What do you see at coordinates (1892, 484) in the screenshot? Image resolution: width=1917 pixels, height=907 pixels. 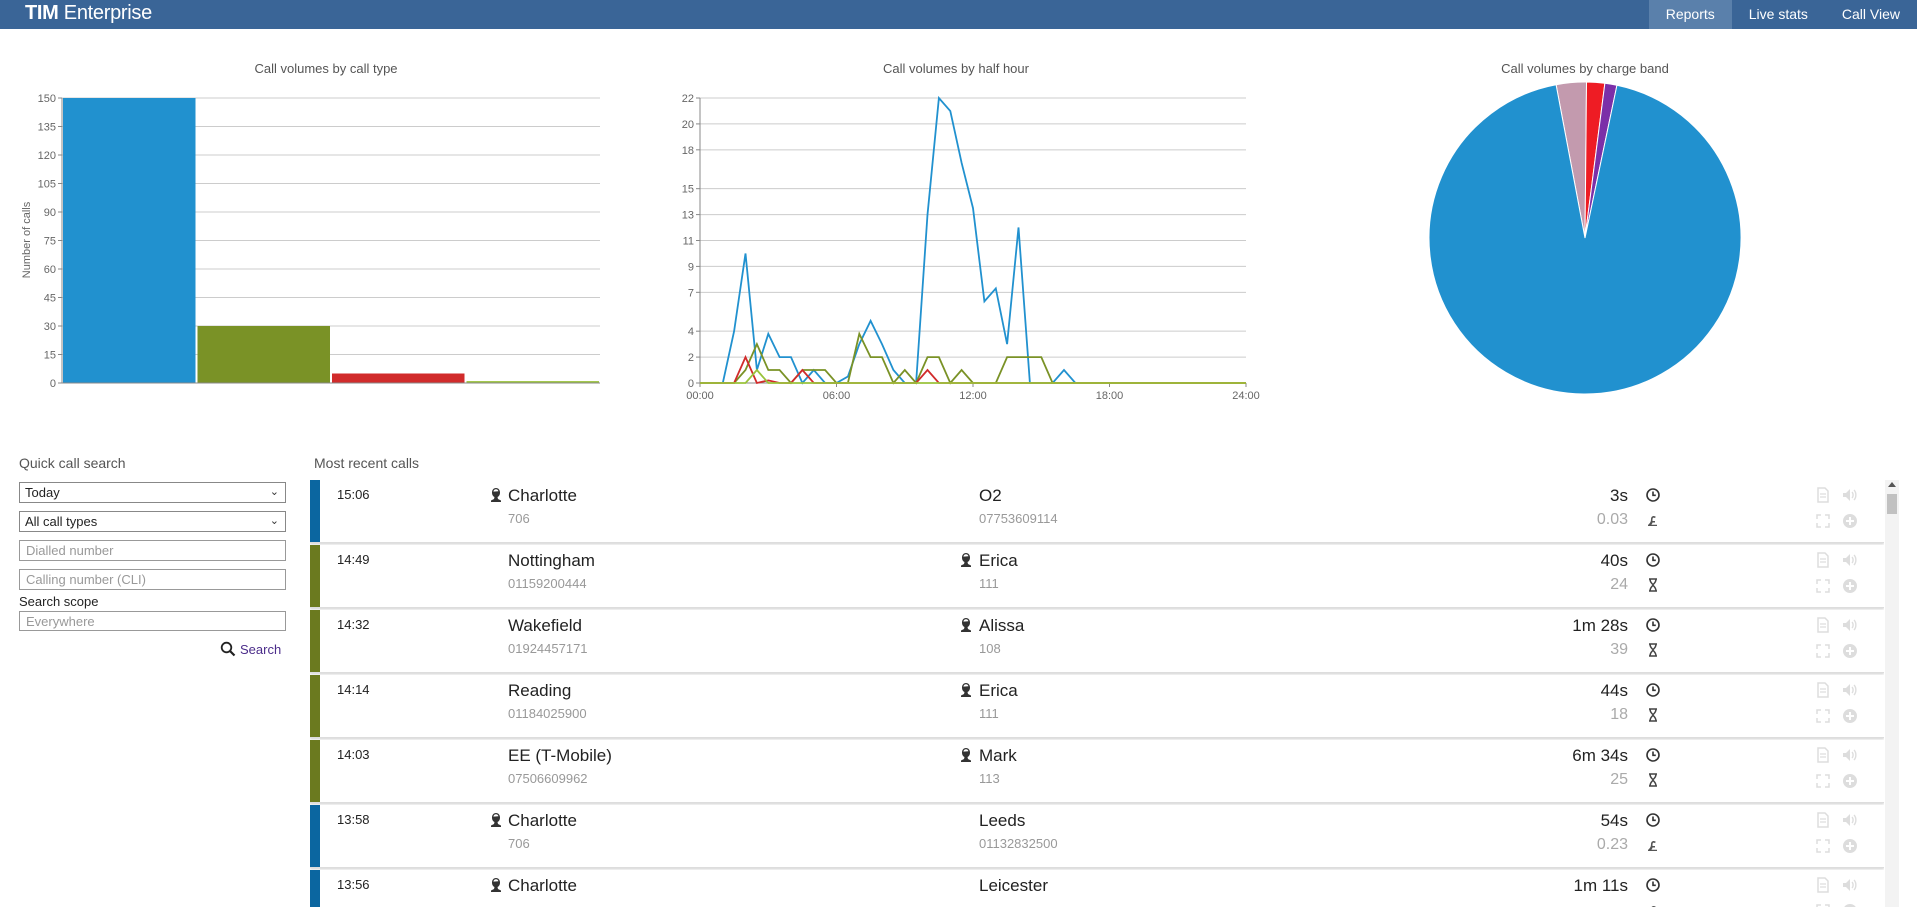 I see `scroll-up-icon` at bounding box center [1892, 484].